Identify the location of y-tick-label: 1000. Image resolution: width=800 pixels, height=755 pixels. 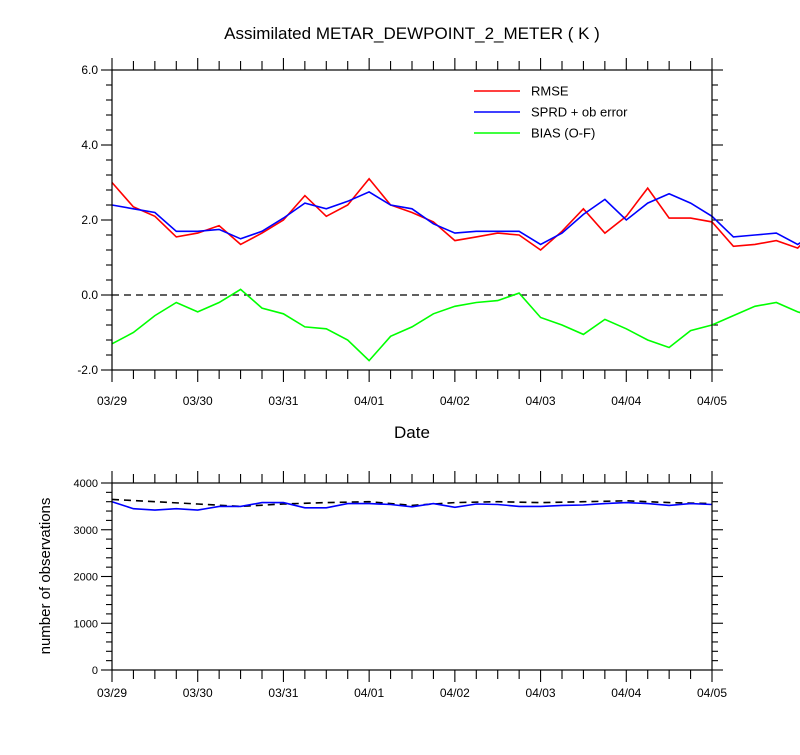
(86, 624).